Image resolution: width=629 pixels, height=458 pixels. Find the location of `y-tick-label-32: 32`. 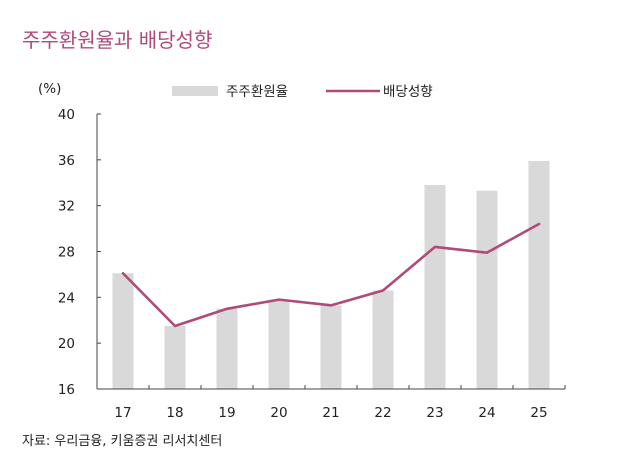

y-tick-label-32: 32 is located at coordinates (66, 207).